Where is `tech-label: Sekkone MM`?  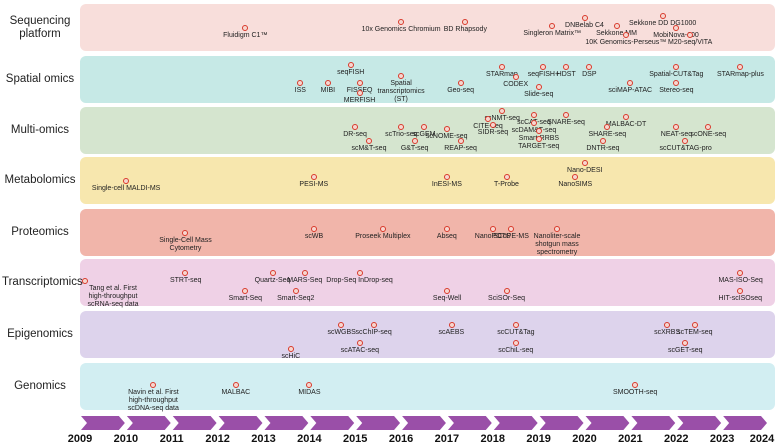
tech-label: Sekkone MM is located at coordinates (616, 33).